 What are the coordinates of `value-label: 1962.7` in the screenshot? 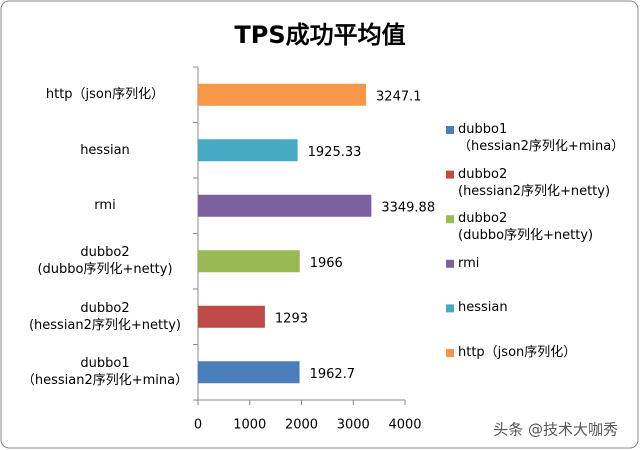 It's located at (333, 374).